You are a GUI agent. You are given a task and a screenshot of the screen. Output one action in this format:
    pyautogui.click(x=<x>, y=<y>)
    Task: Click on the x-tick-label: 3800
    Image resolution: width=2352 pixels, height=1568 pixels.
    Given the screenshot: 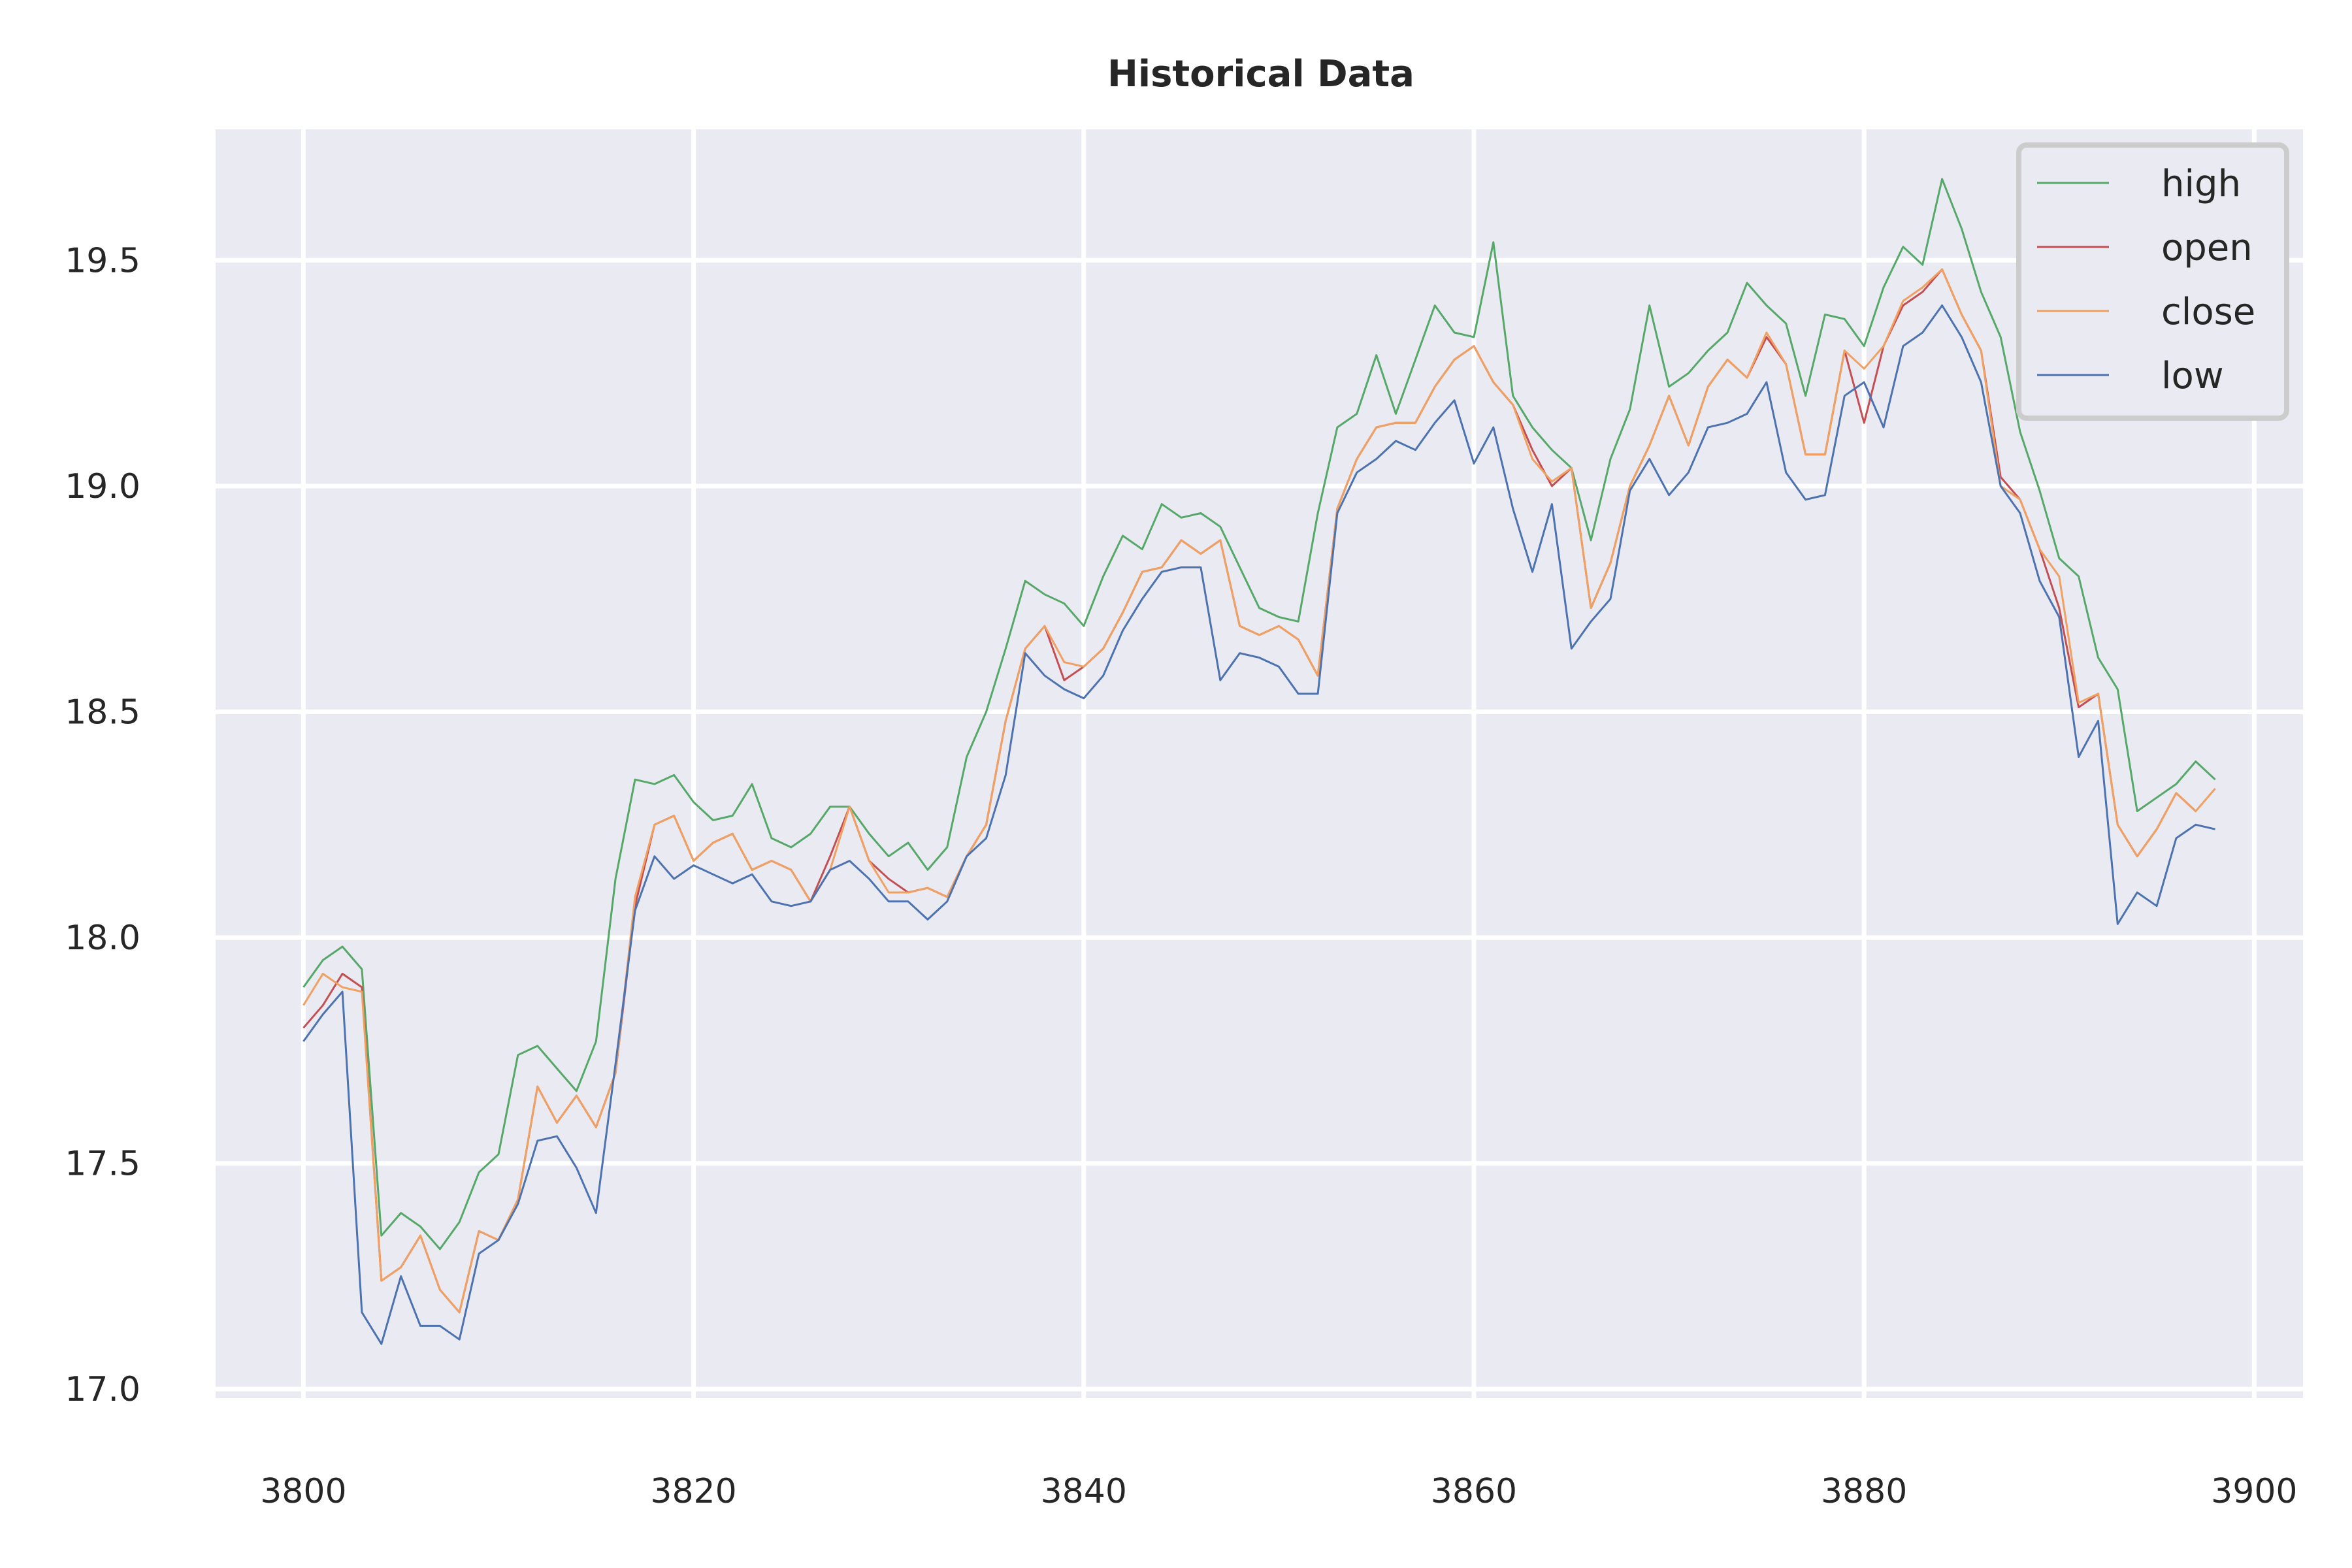 What is the action you would take?
    pyautogui.click(x=303, y=1491)
    